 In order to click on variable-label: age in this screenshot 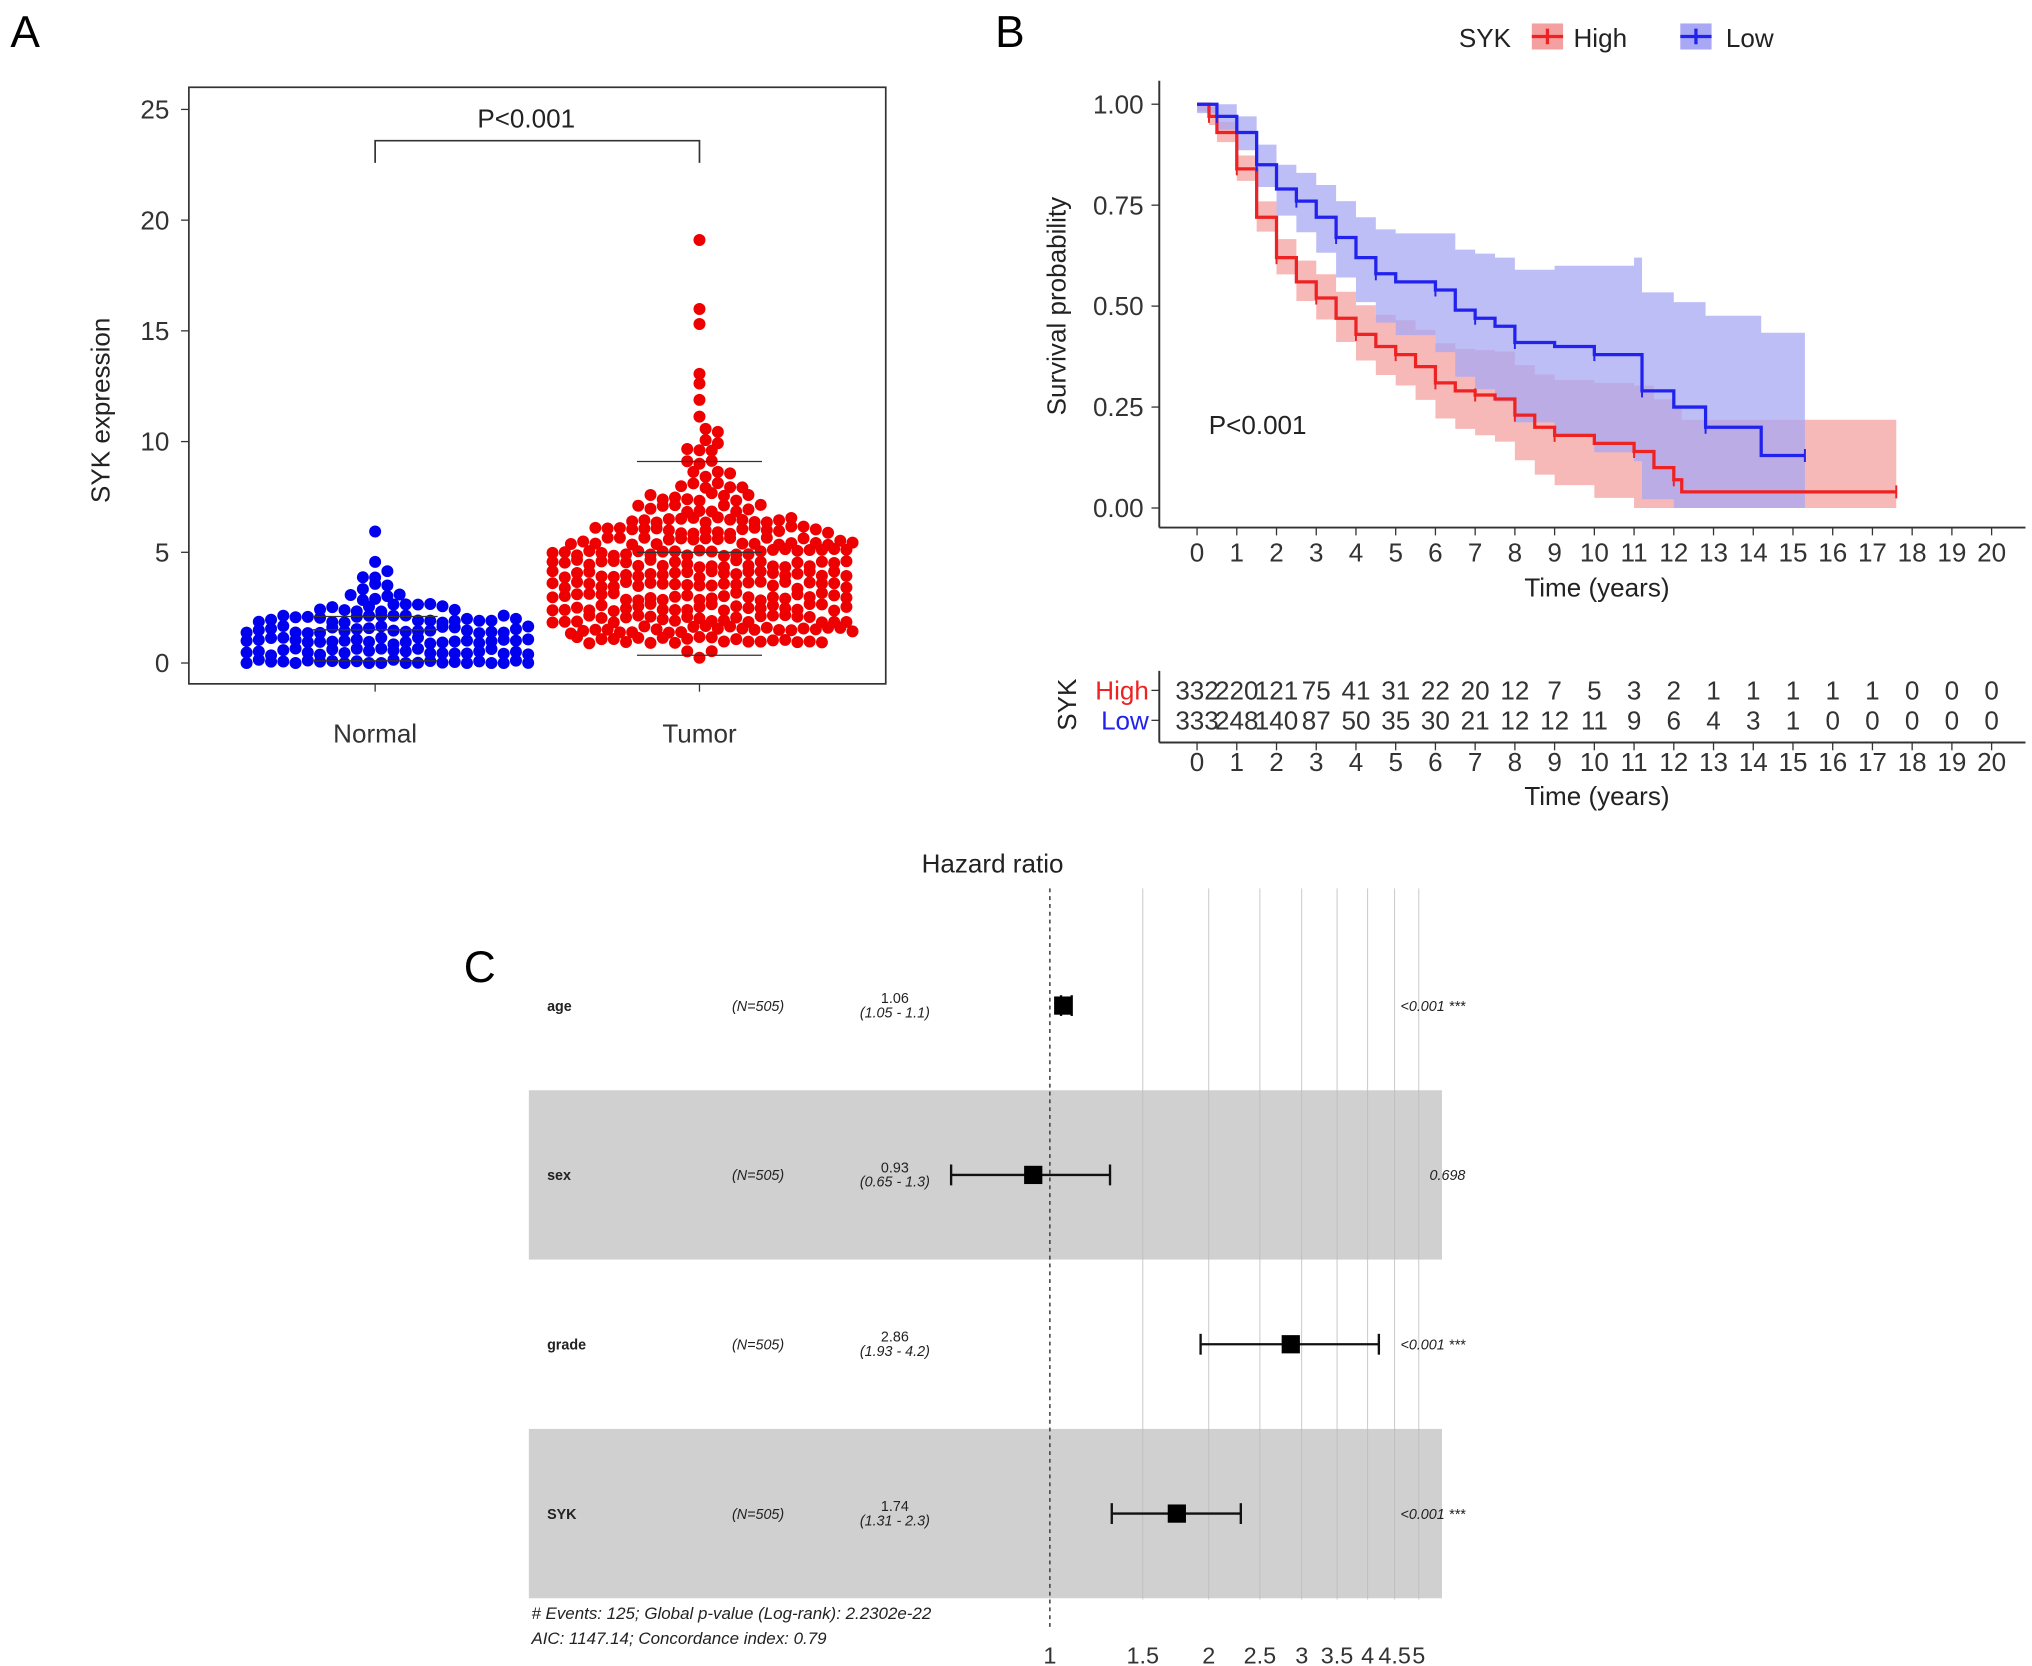, I will do `click(559, 1007)`.